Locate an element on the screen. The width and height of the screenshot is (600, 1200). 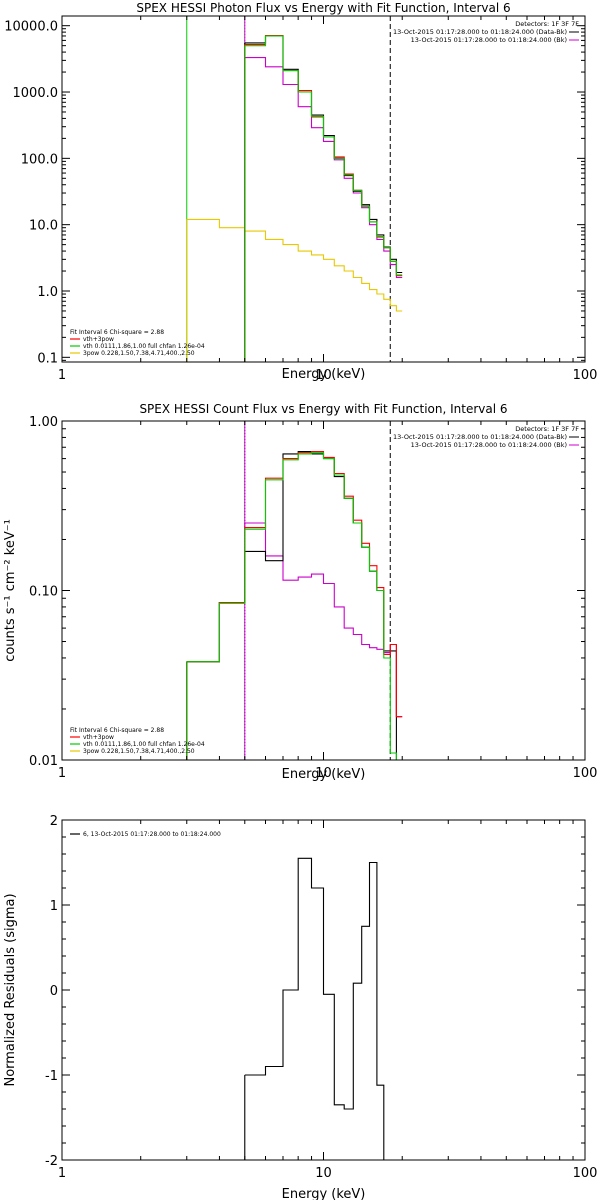
y-tick-label: 0.01 is located at coordinates (43, 761).